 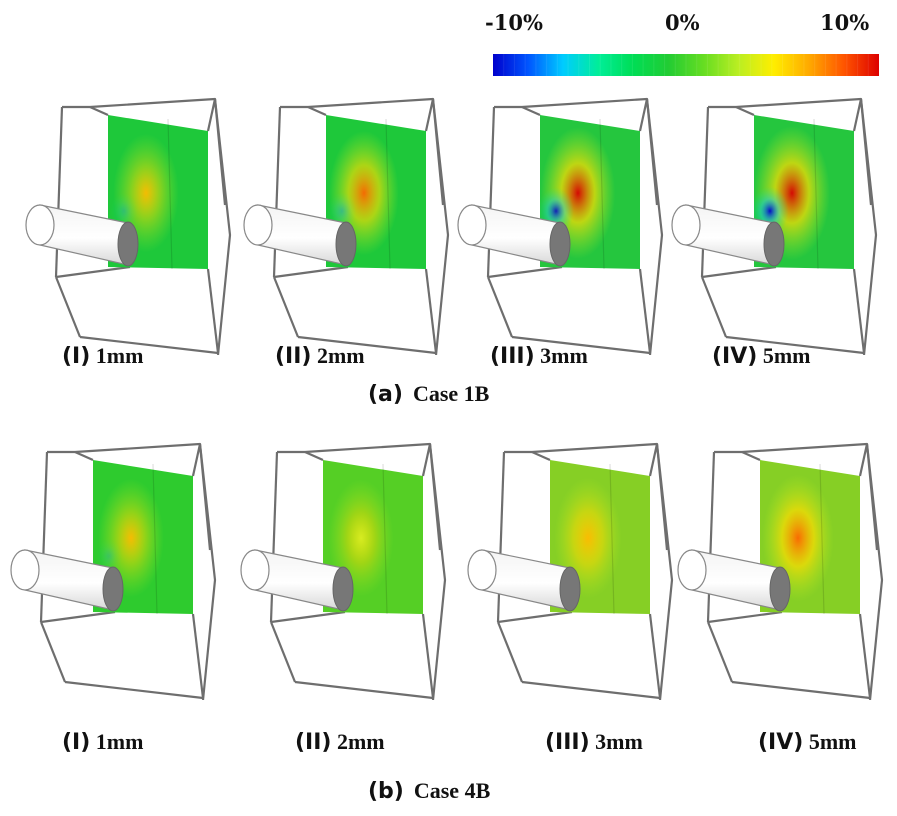 I want to click on caption-b-2: (II) 2mm, so click(x=340, y=742).